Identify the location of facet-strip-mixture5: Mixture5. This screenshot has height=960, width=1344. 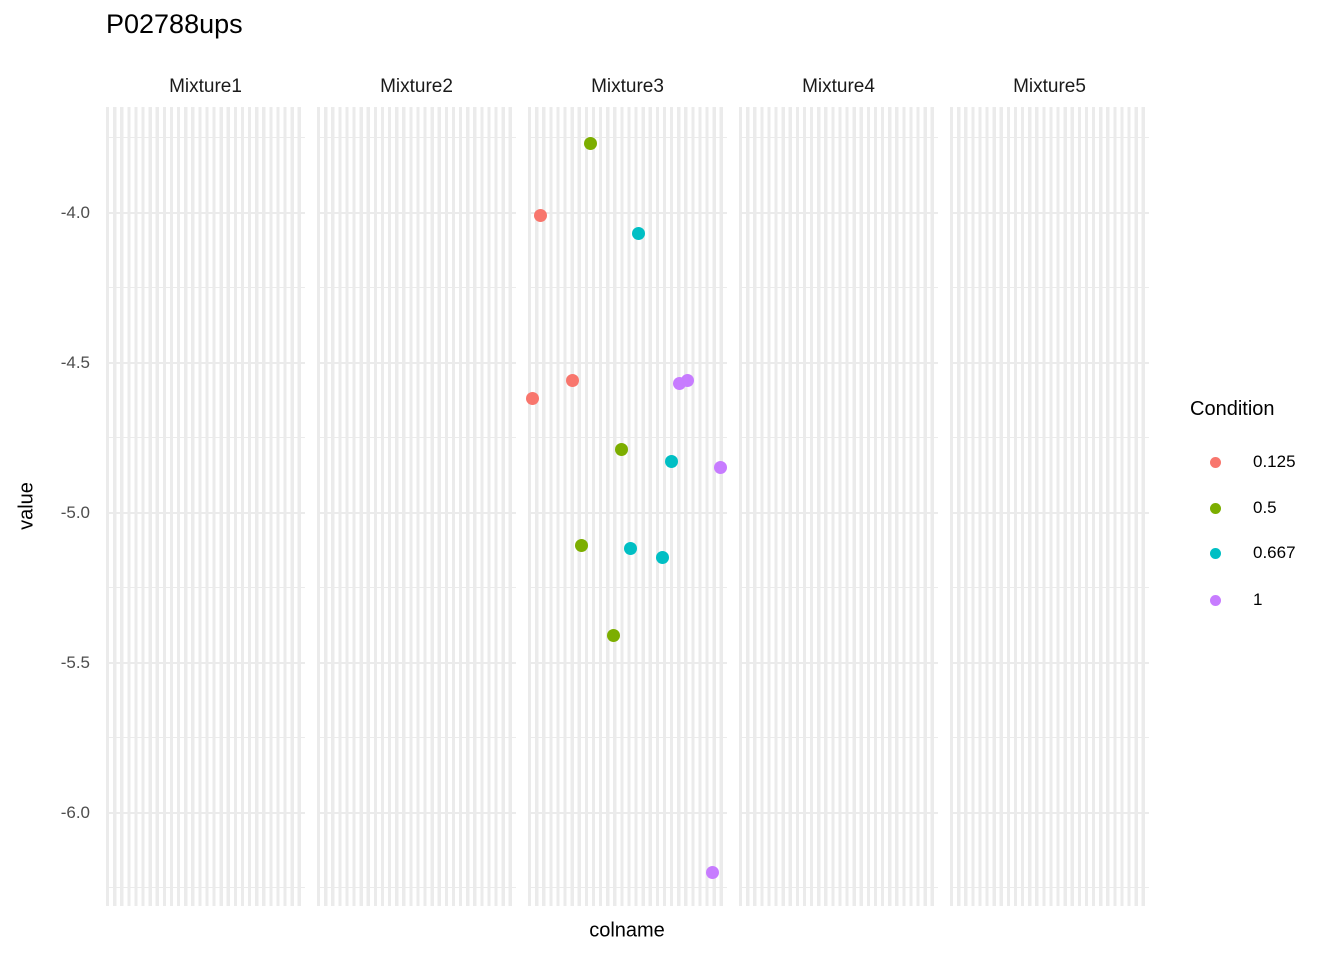
(1049, 86).